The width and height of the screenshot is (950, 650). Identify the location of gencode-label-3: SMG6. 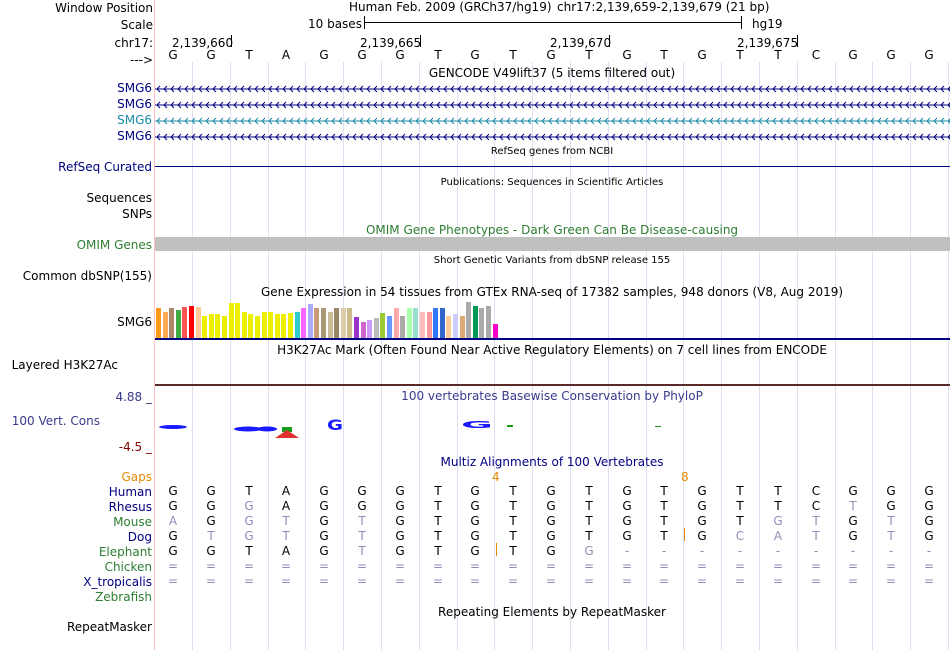
(134, 120).